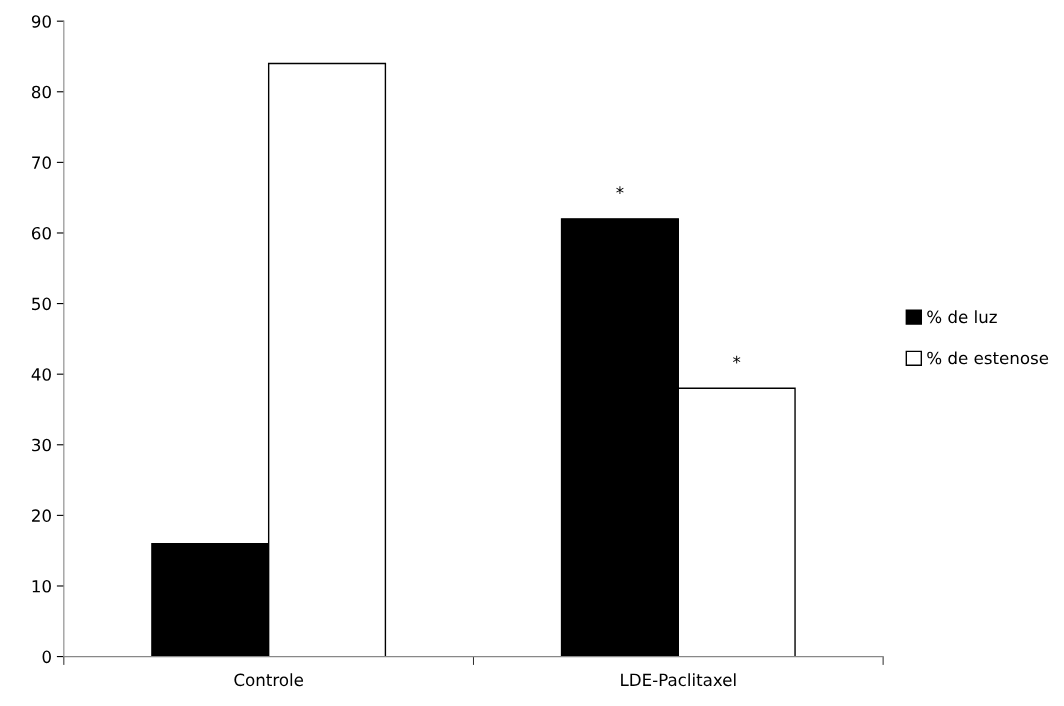  What do you see at coordinates (678, 680) in the screenshot?
I see `x-tick-label: LDE-Paclitaxel` at bounding box center [678, 680].